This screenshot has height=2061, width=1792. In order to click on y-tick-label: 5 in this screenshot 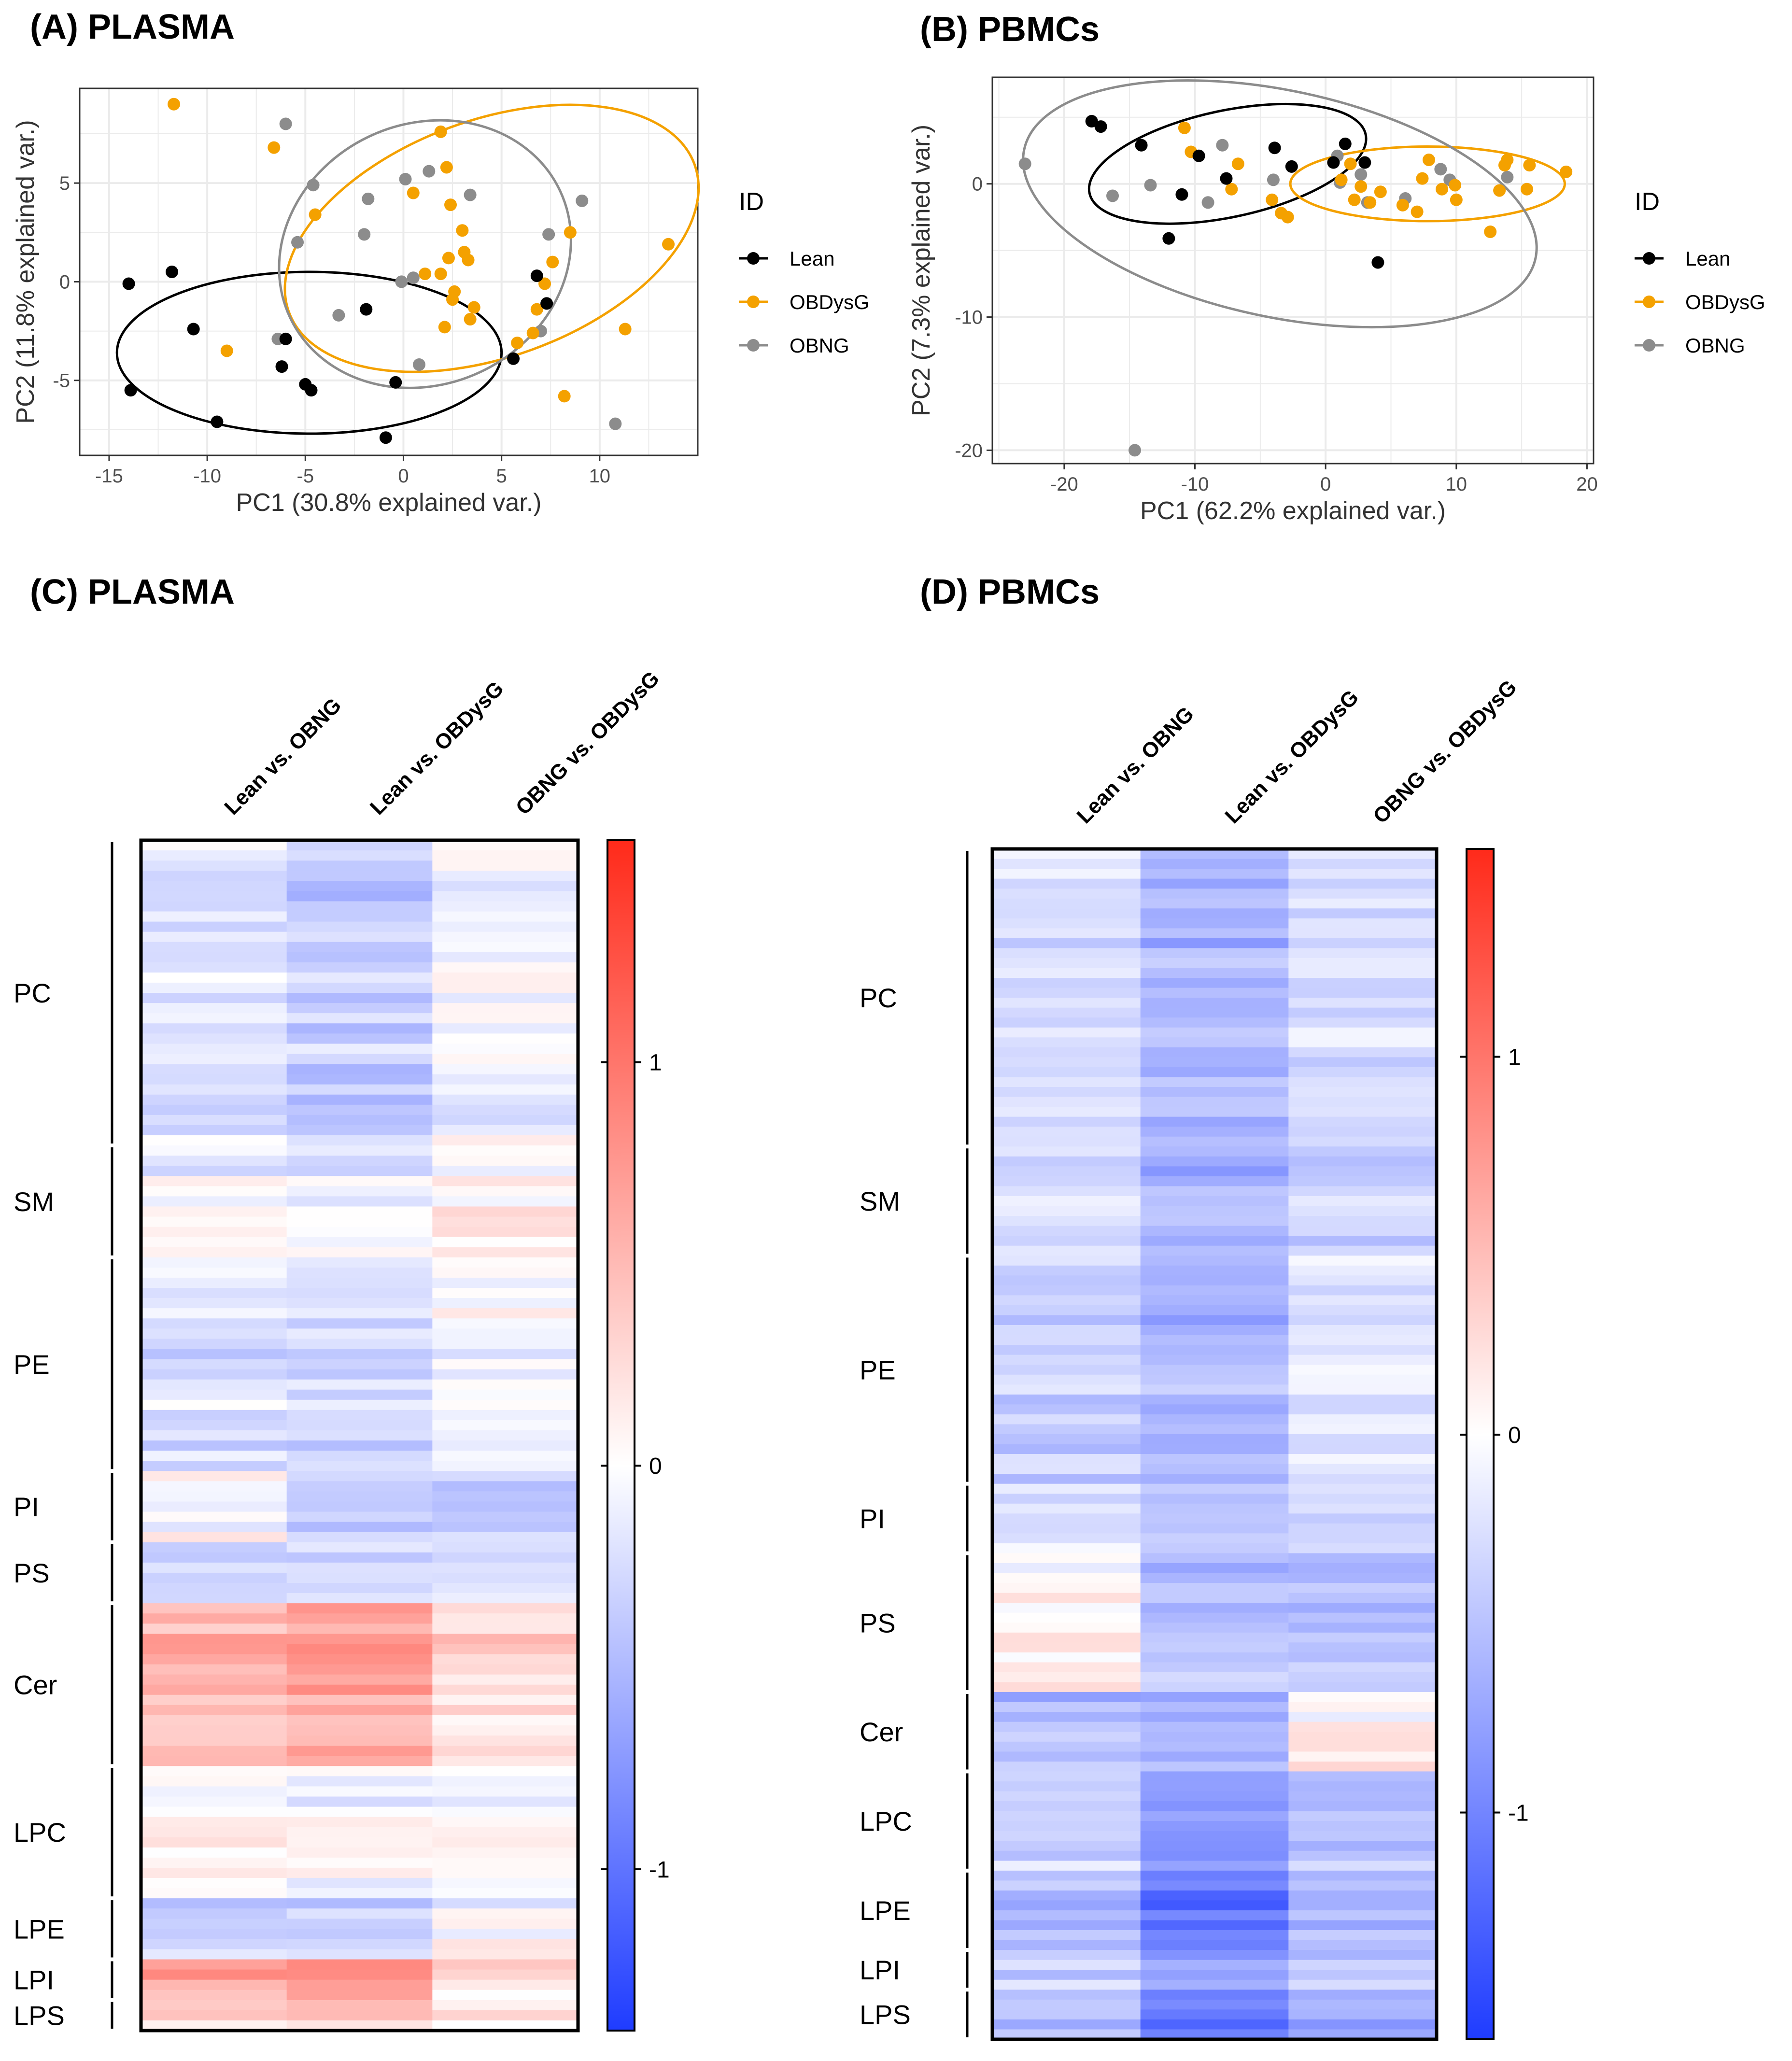, I will do `click(64, 183)`.